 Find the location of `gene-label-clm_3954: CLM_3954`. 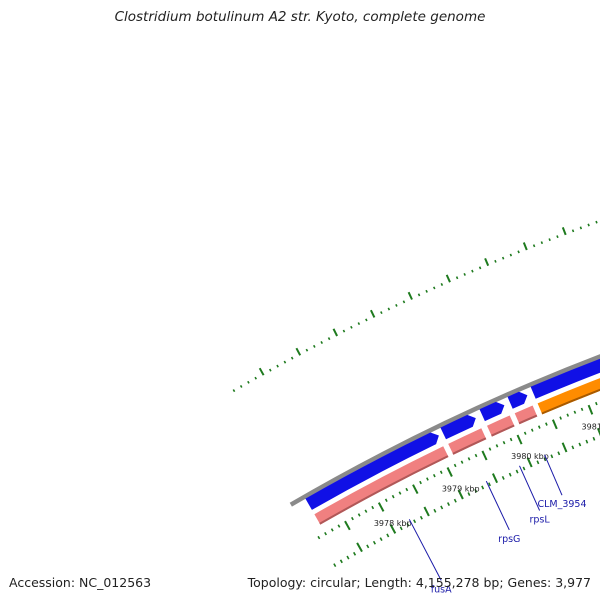

gene-label-clm_3954: CLM_3954 is located at coordinates (561, 504).